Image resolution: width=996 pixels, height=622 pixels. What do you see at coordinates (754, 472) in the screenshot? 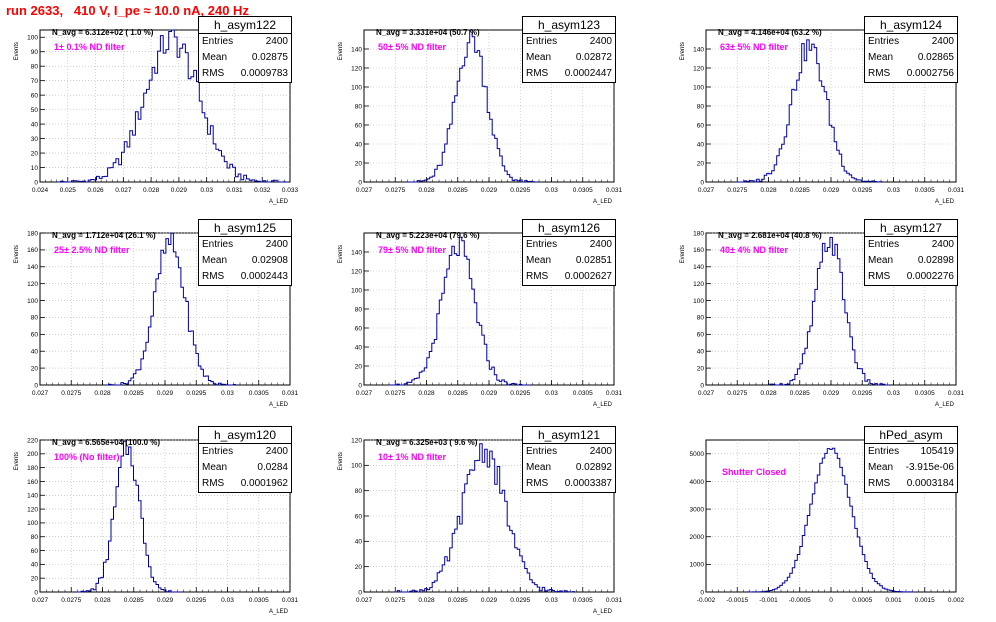
I see `filter-label: Shutter Closed` at bounding box center [754, 472].